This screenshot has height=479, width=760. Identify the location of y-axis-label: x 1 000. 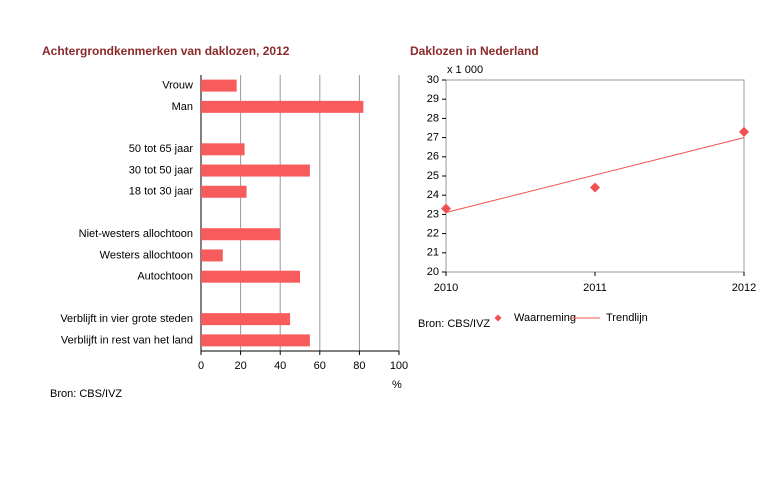
(465, 70).